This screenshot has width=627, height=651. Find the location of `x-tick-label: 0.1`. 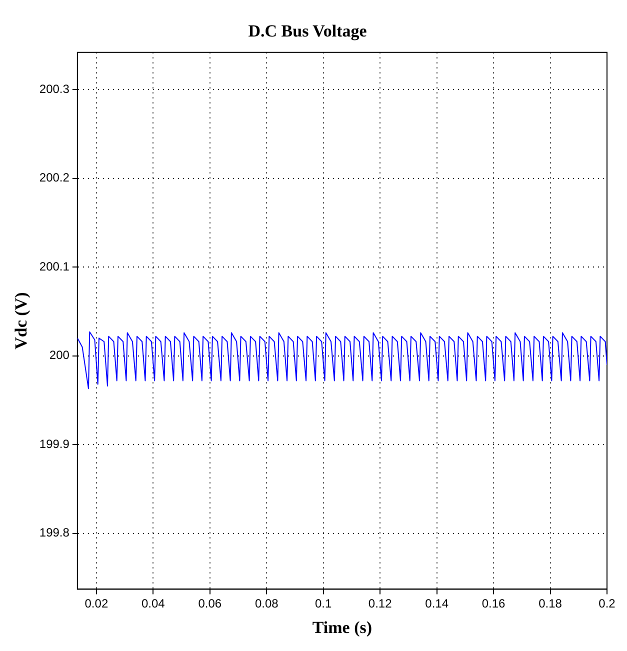

x-tick-label: 0.1 is located at coordinates (323, 603).